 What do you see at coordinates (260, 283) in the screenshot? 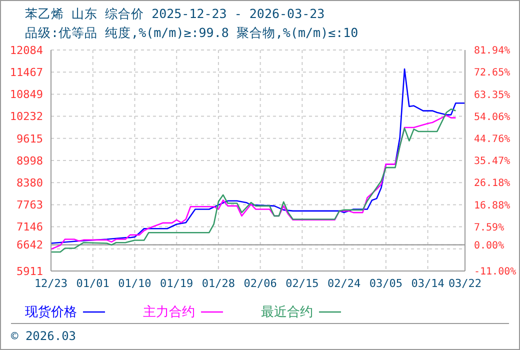
I see `x-tick-label: 02/06` at bounding box center [260, 283].